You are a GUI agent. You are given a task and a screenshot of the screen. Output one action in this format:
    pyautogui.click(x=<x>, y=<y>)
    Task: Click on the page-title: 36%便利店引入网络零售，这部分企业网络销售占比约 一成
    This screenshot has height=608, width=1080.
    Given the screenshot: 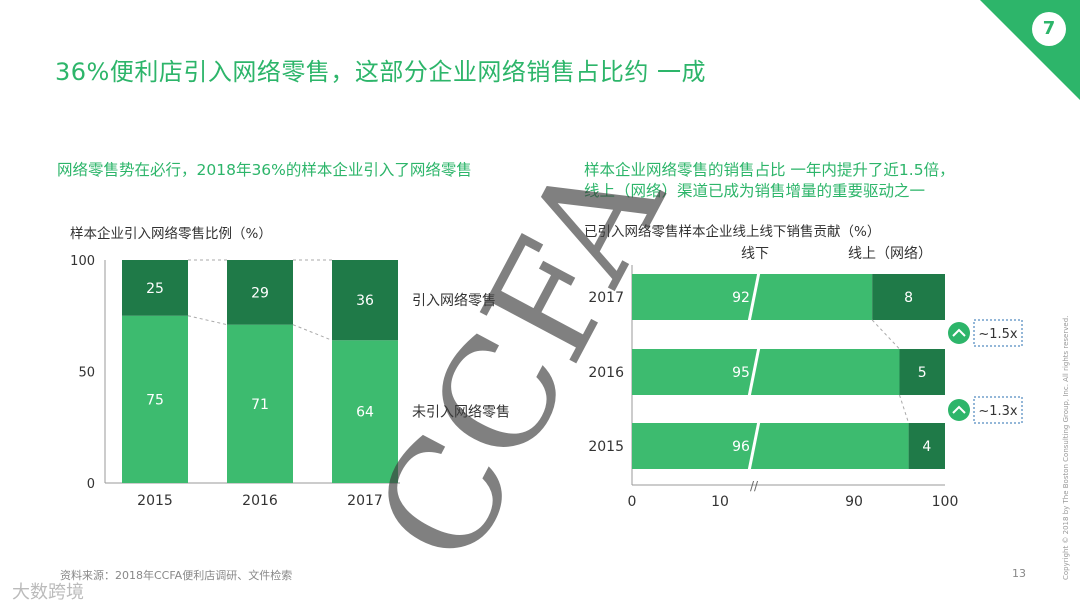 What is the action you would take?
    pyautogui.click(x=380, y=72)
    